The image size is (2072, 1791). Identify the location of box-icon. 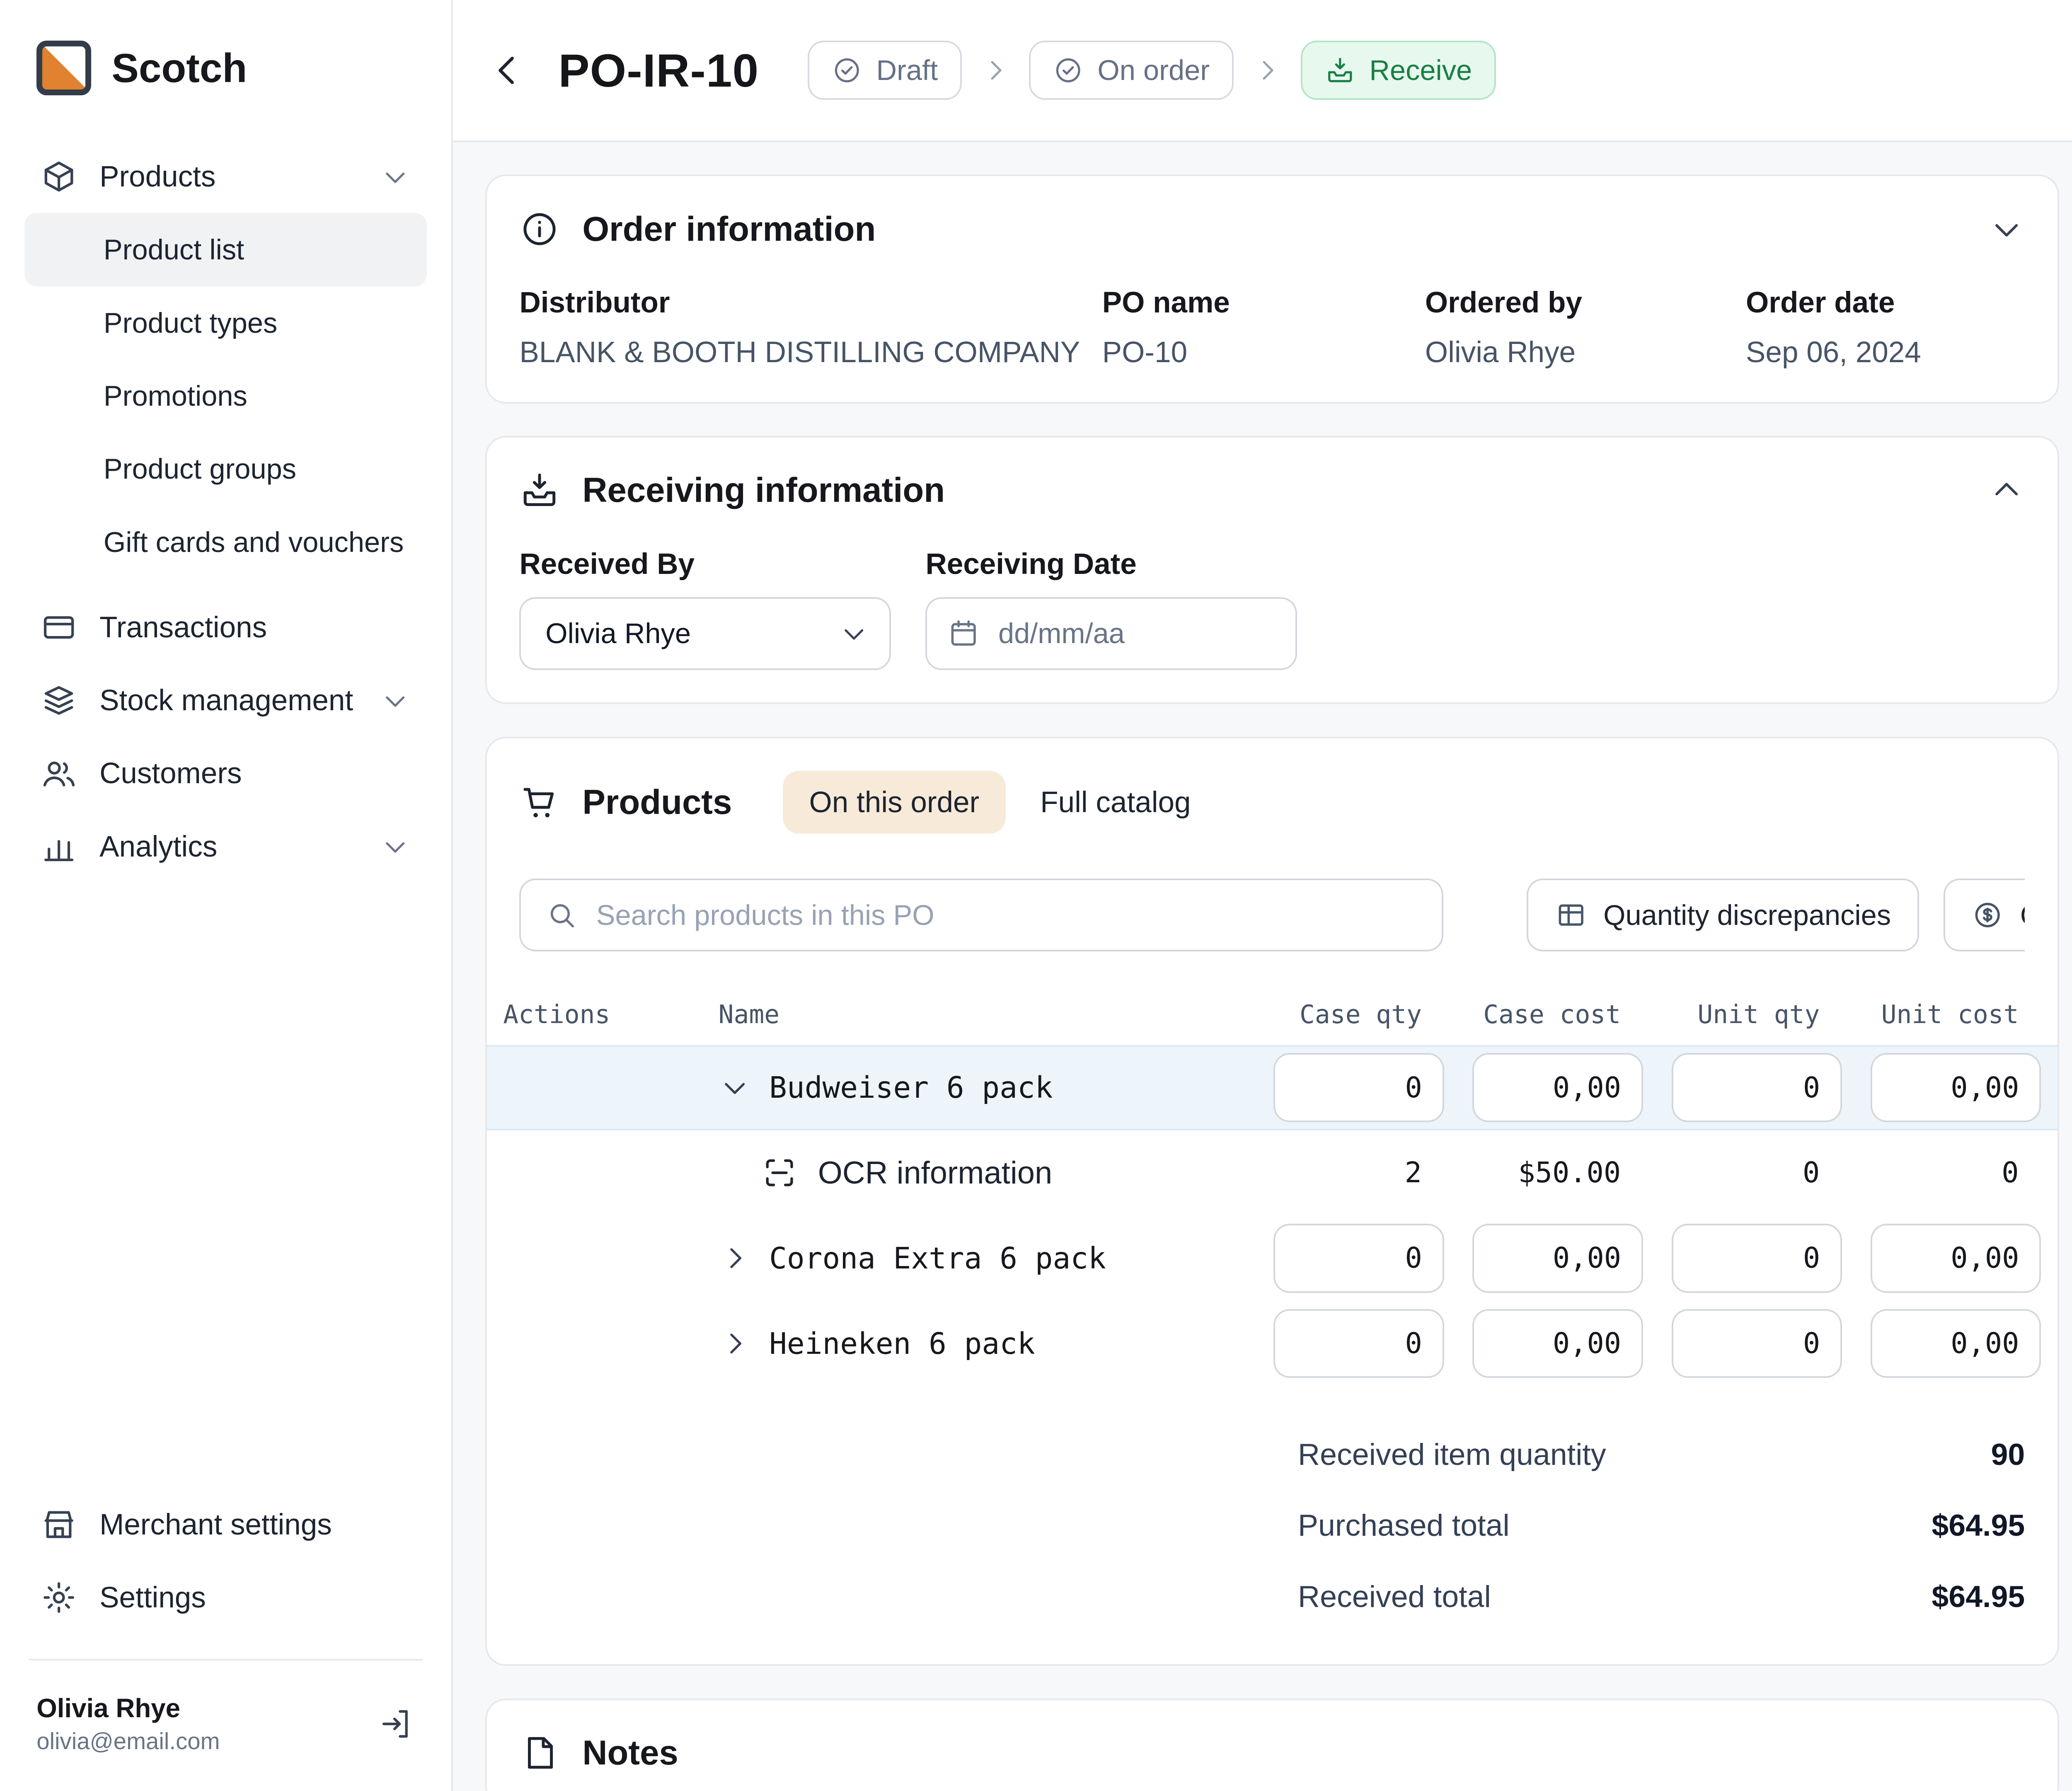
(59, 176).